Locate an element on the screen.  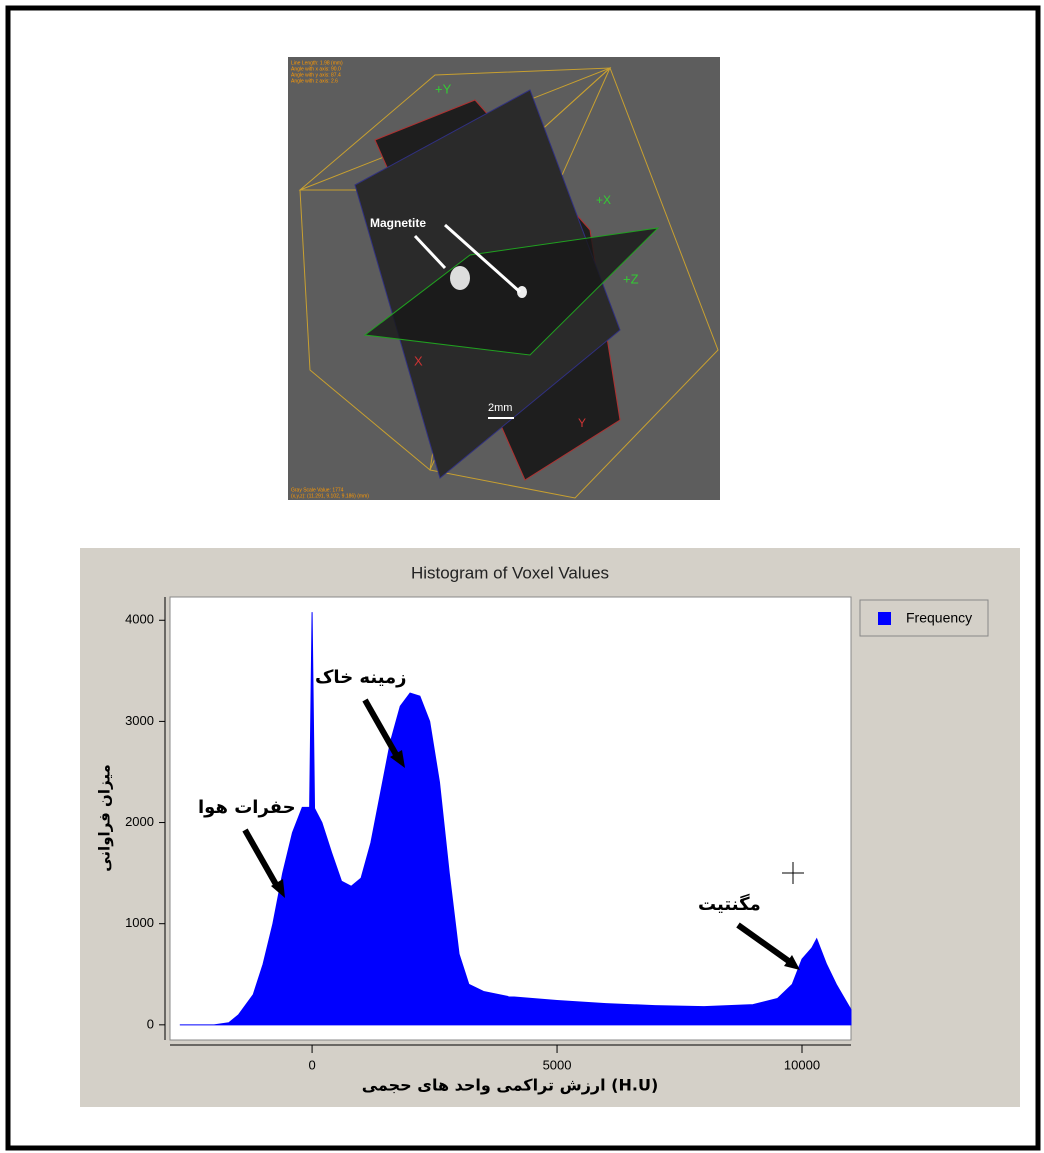
axis-label: Y is located at coordinates (582, 423).